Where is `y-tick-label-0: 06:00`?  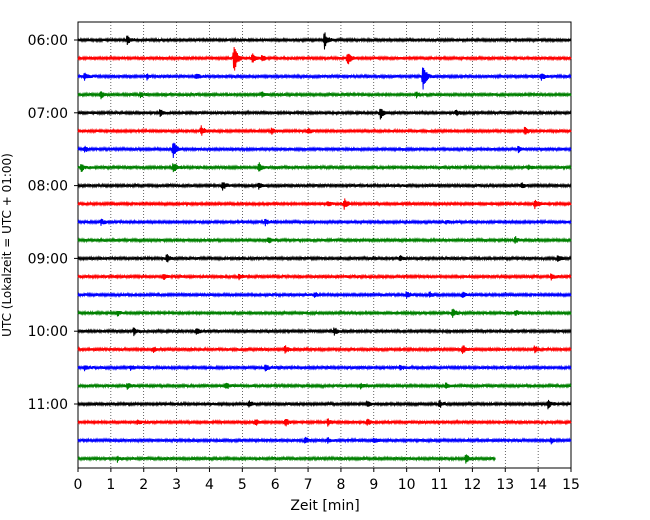
y-tick-label-0: 06:00 is located at coordinates (48, 41).